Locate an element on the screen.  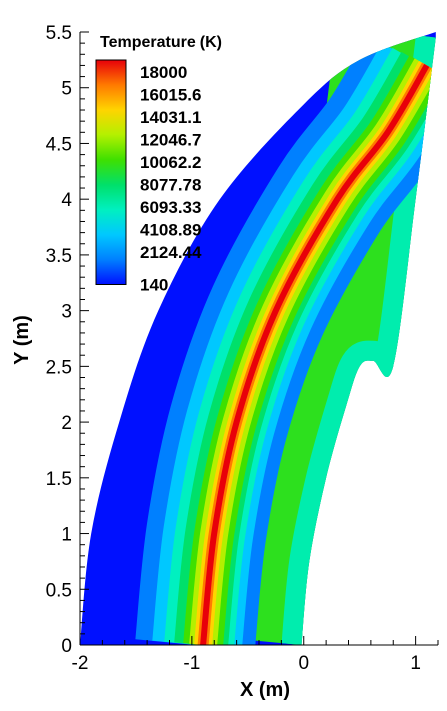
y-tick-label: 0 is located at coordinates (66, 646).